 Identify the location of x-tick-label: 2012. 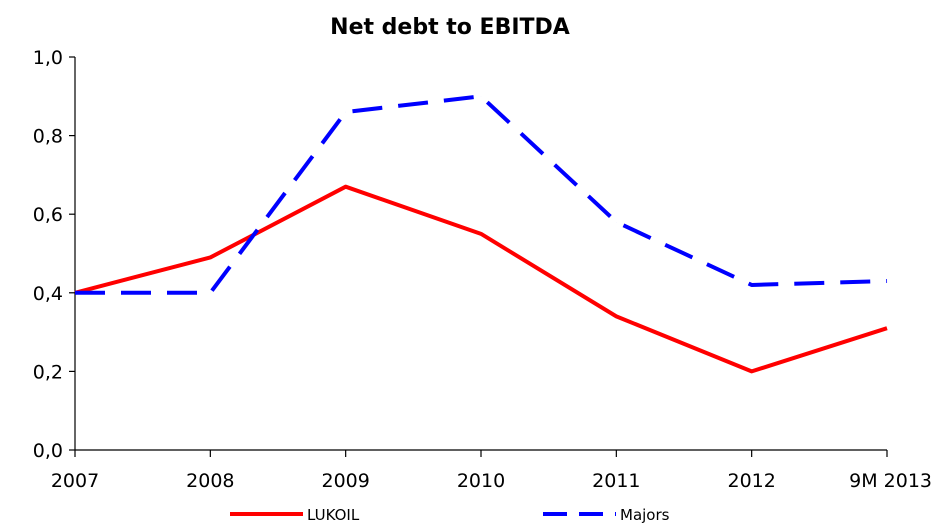
(751, 481).